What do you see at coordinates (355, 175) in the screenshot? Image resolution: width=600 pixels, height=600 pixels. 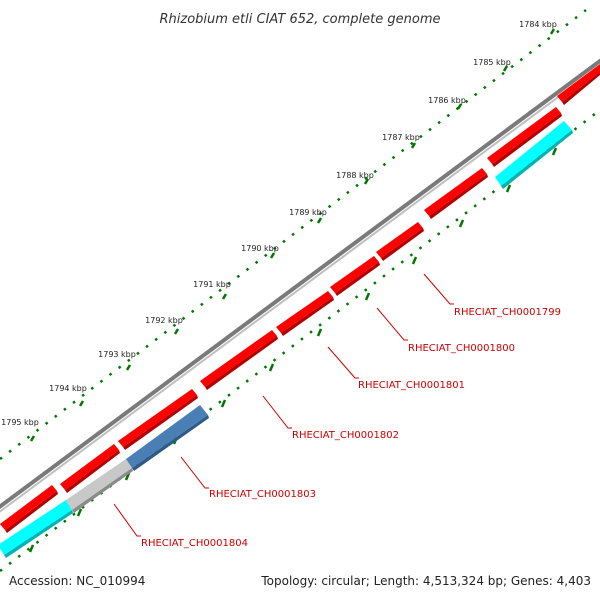 I see `scale-label: 1788 kbp` at bounding box center [355, 175].